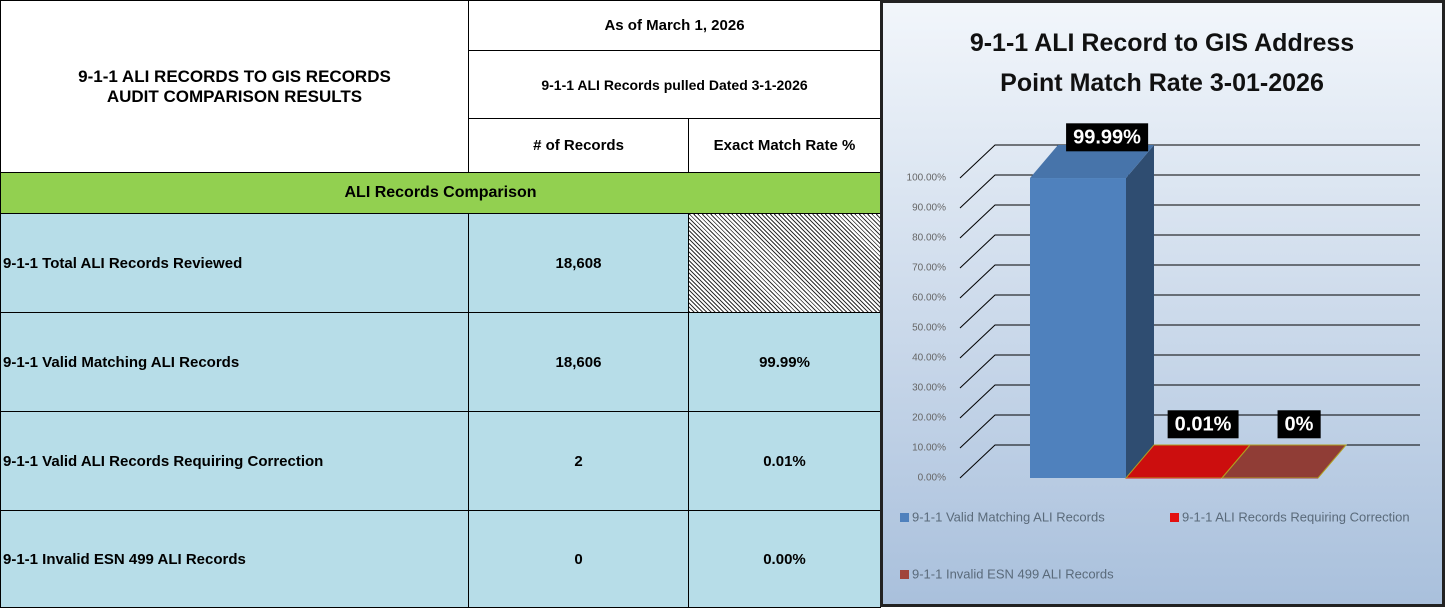  I want to click on y-tick-label: 20.00%, so click(929, 418).